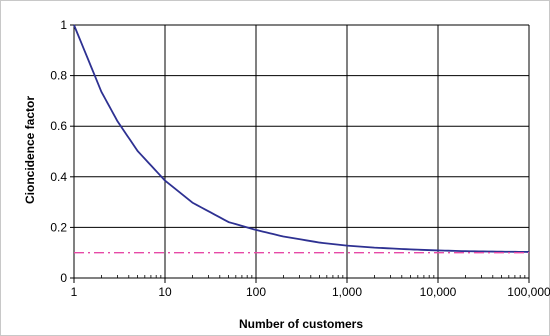 The height and width of the screenshot is (336, 550). I want to click on x-axis-title: Number of customers, so click(301, 324).